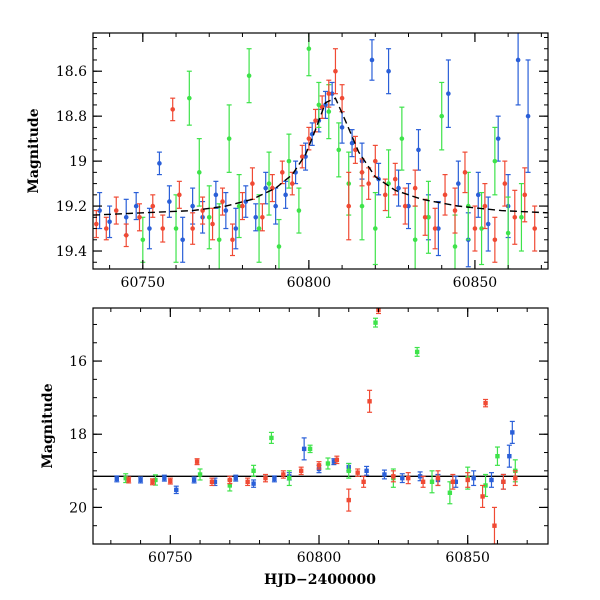 The width and height of the screenshot is (600, 600). What do you see at coordinates (78, 162) in the screenshot?
I see `top-y-tick-label: 19` at bounding box center [78, 162].